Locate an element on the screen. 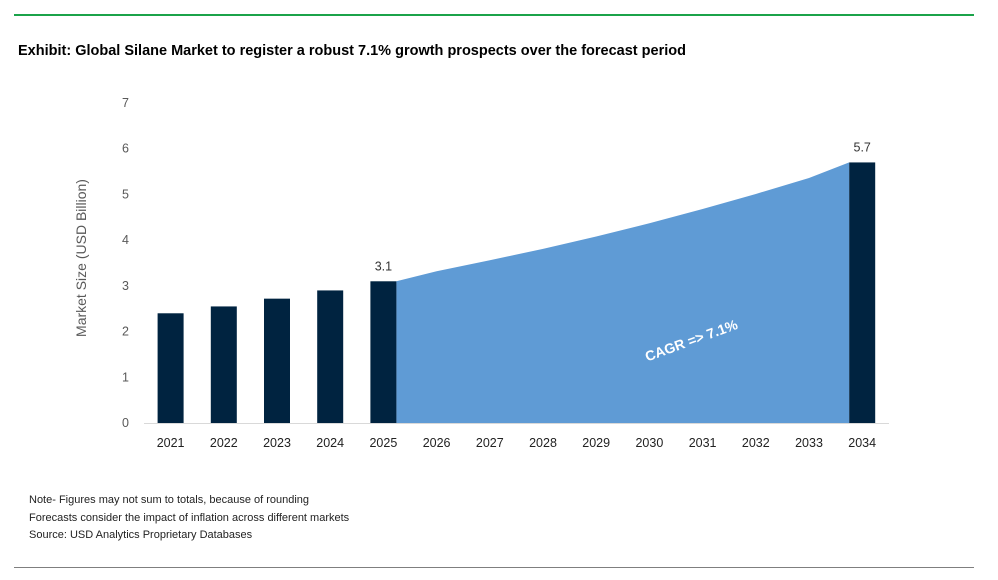 The image size is (998, 580). x-tick-label: 2031 is located at coordinates (703, 443).